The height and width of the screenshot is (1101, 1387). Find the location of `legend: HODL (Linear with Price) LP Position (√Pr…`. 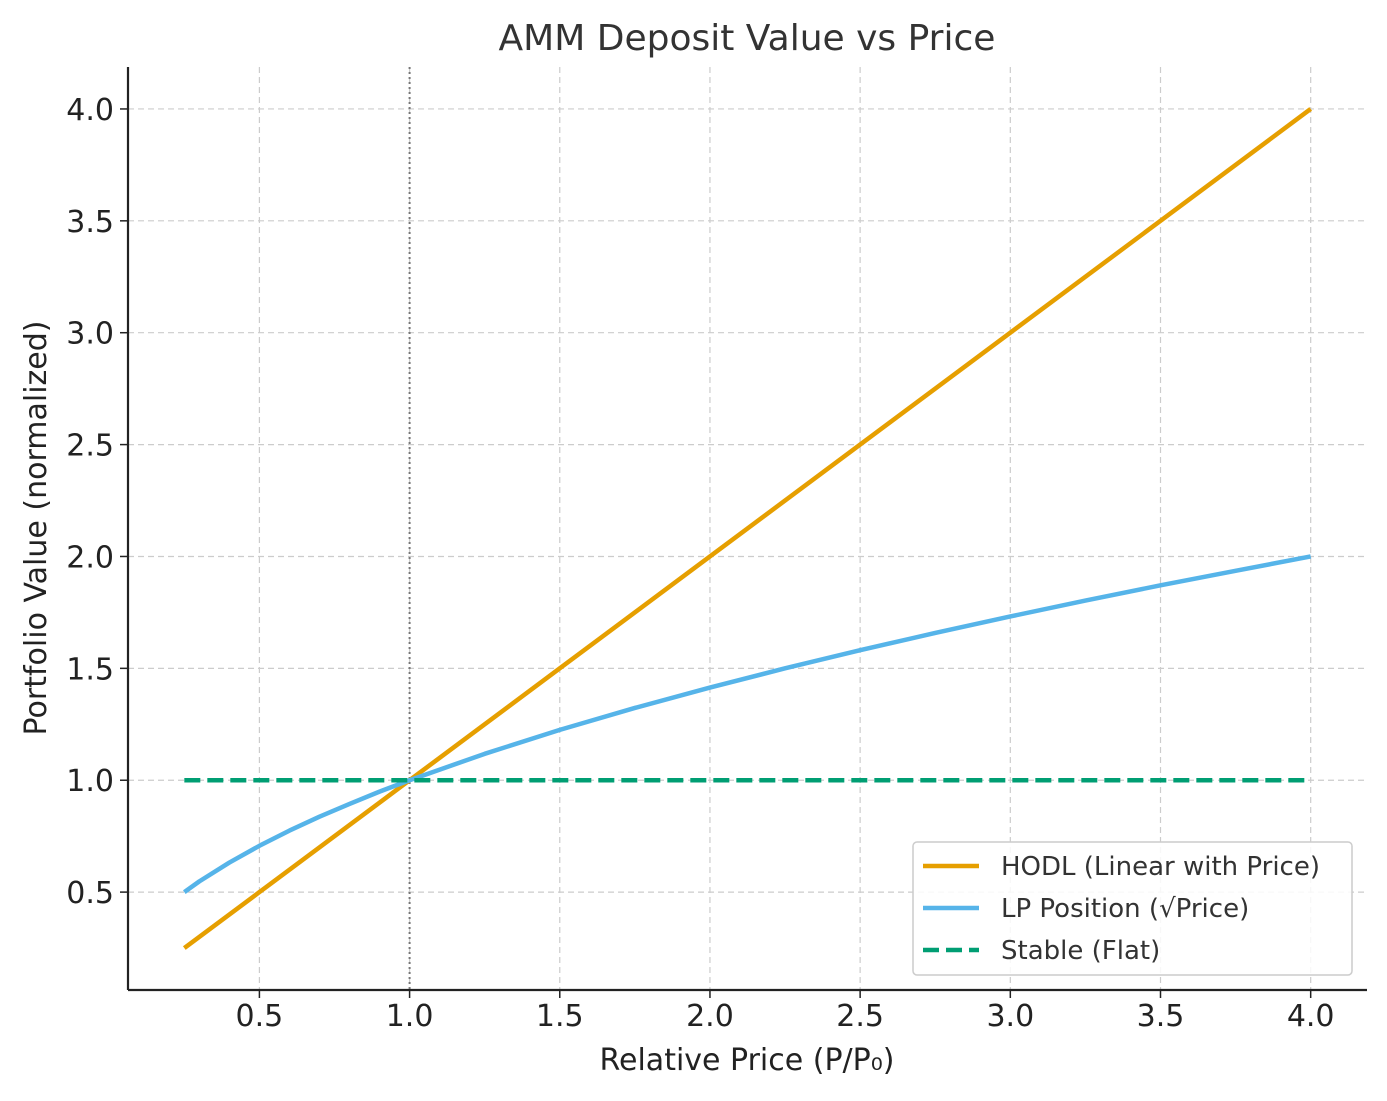

legend: HODL (Linear with Price) LP Position (√Pr… is located at coordinates (1132, 908).